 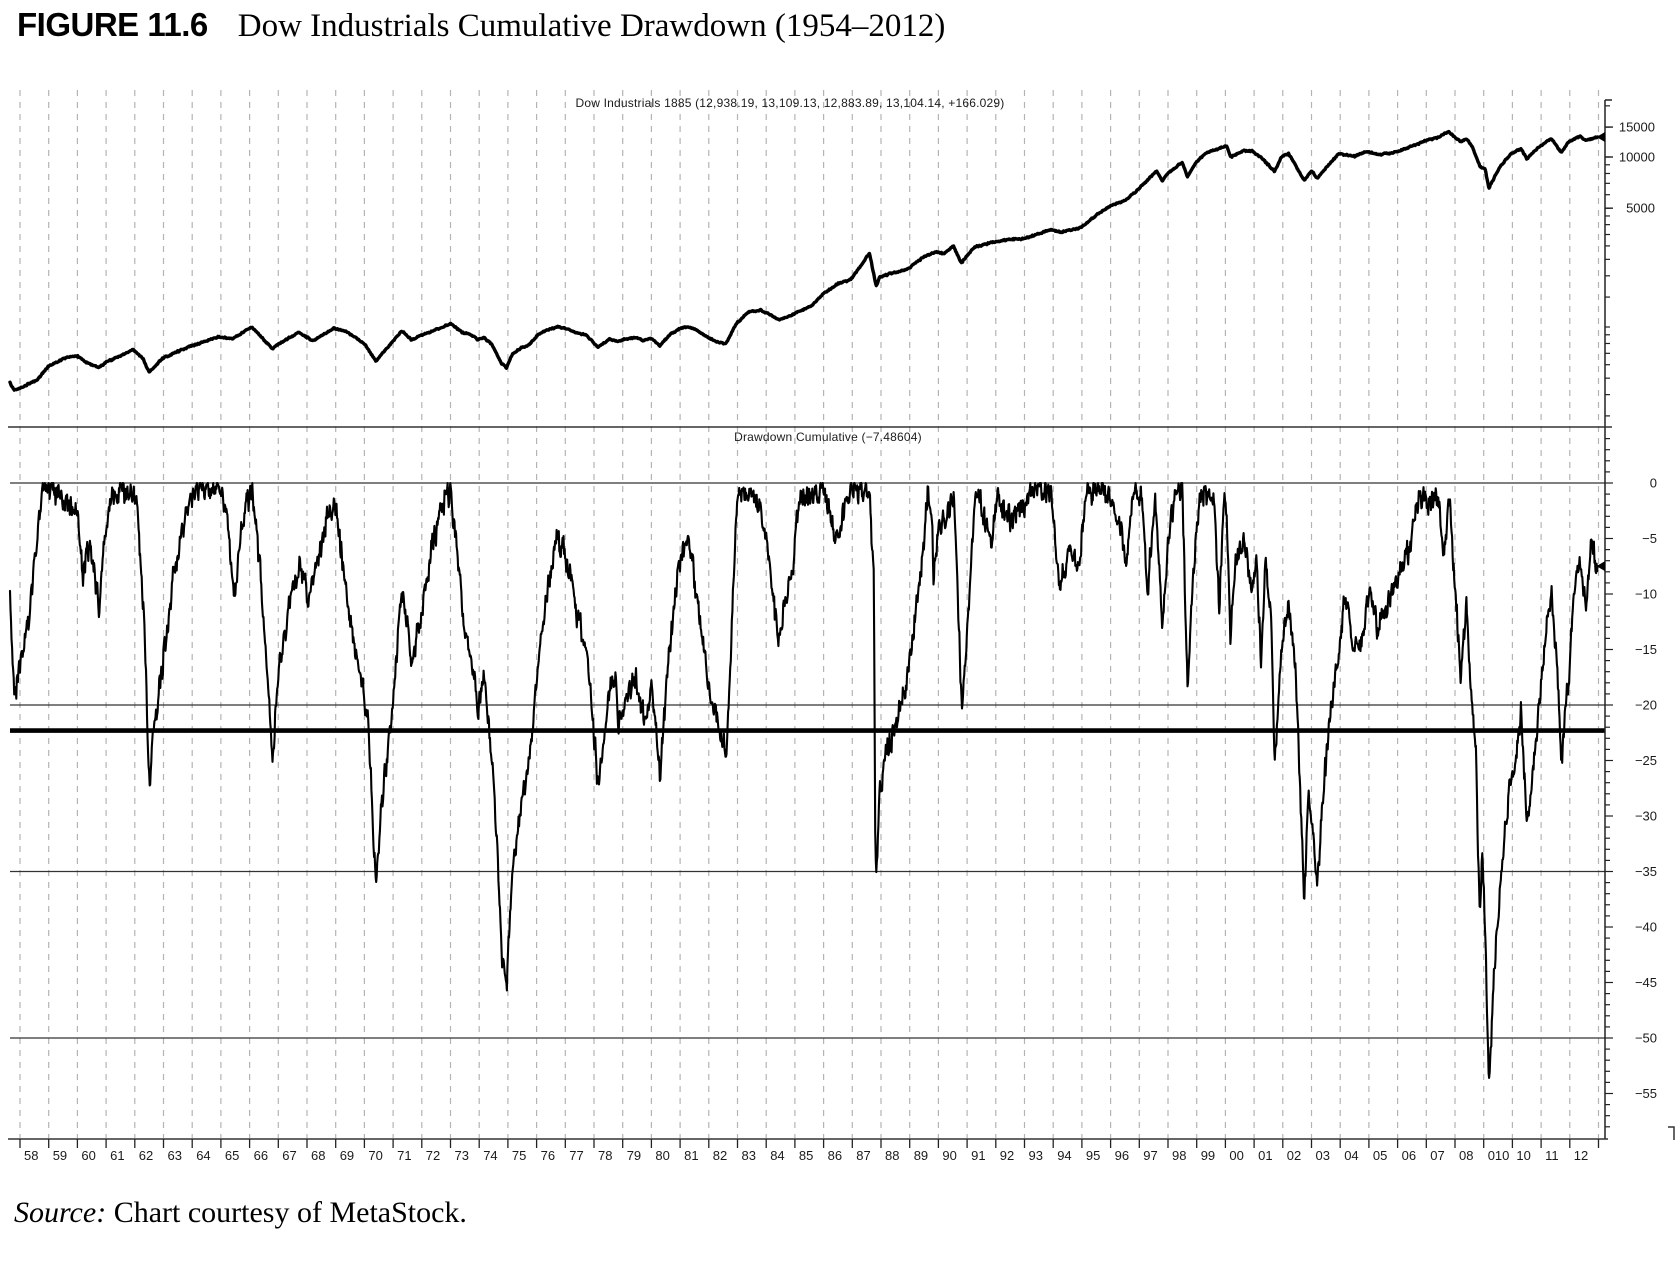 I want to click on year-tick-label: 69, so click(x=347, y=1155).